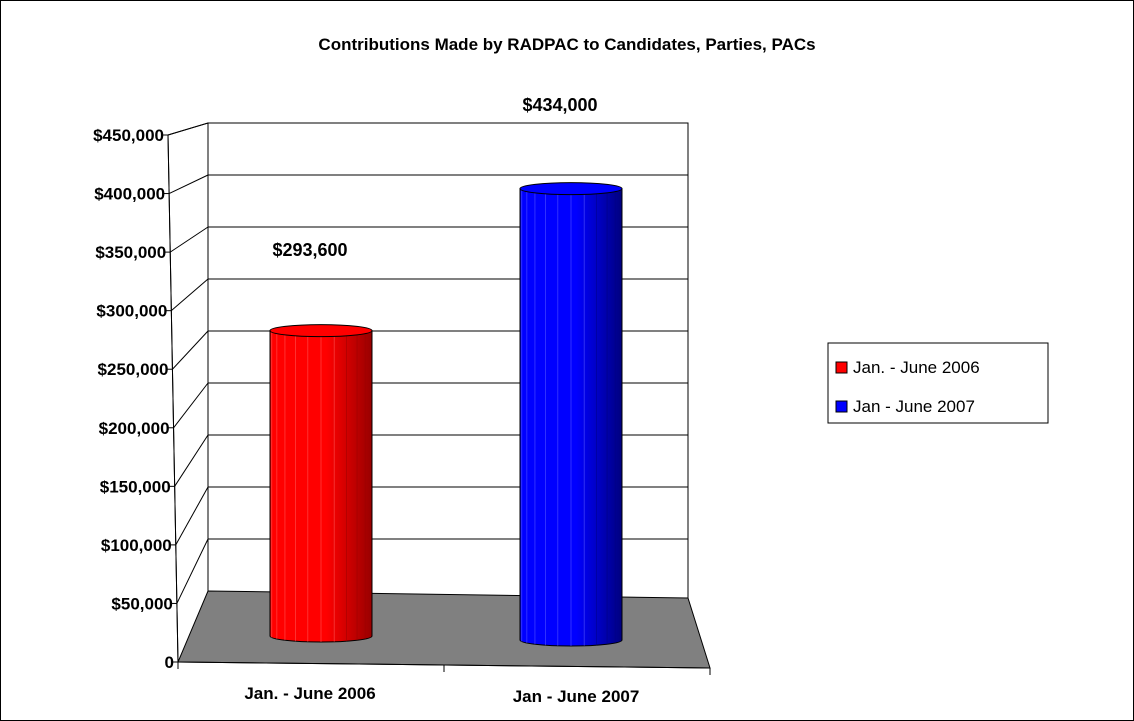 The image size is (1134, 721). Describe the element at coordinates (130, 252) in the screenshot. I see `y-tick-label: $350,000` at that location.